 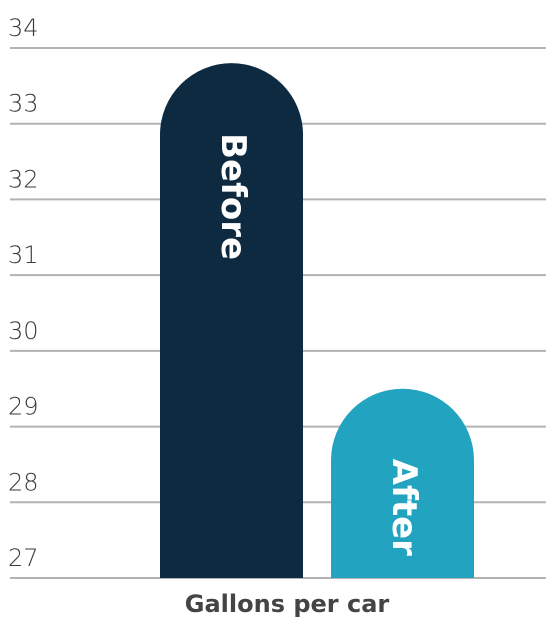 What do you see at coordinates (287, 604) in the screenshot?
I see `x-axis-label: Gallons per car` at bounding box center [287, 604].